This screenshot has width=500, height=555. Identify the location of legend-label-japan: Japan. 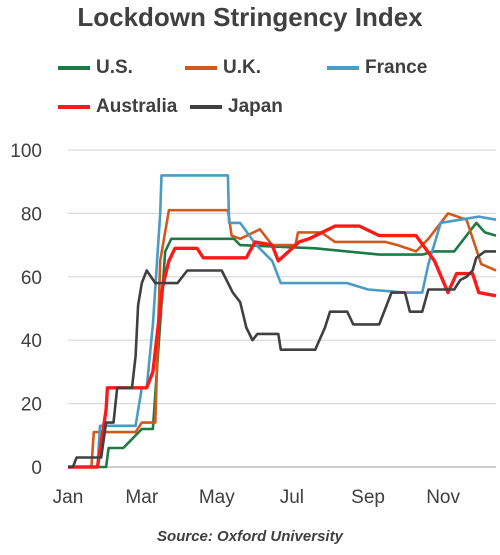
(255, 106).